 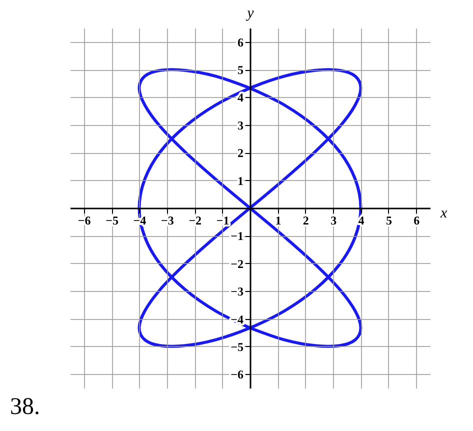 I want to click on y-tick-label: −2, so click(x=237, y=263).